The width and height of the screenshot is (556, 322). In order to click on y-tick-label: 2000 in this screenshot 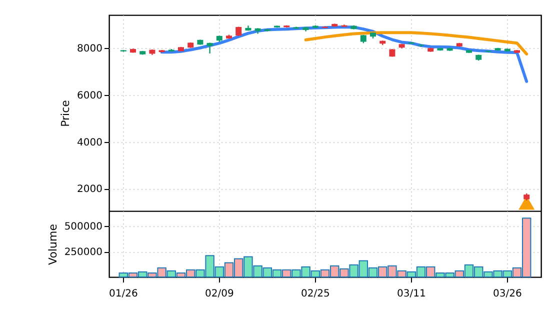, I will do `click(89, 190)`.